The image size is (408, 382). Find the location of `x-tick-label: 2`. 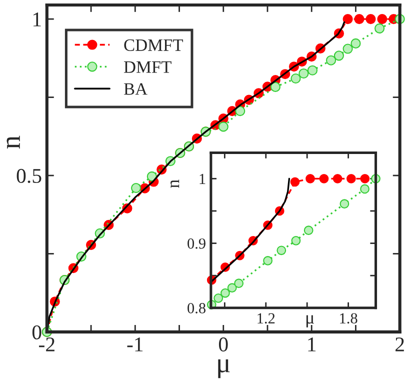

x-tick-label: 2 is located at coordinates (400, 344).